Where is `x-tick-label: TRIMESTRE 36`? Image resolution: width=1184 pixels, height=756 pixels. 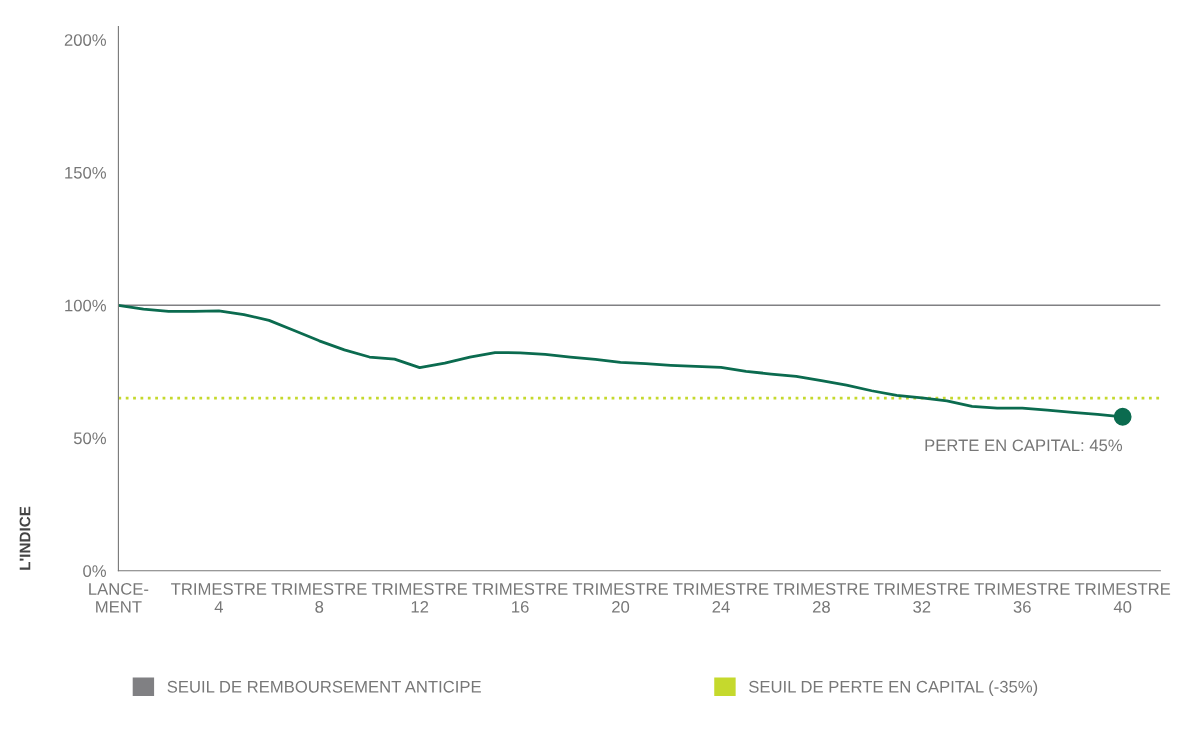
x-tick-label: TRIMESTRE 36 is located at coordinates (1022, 598).